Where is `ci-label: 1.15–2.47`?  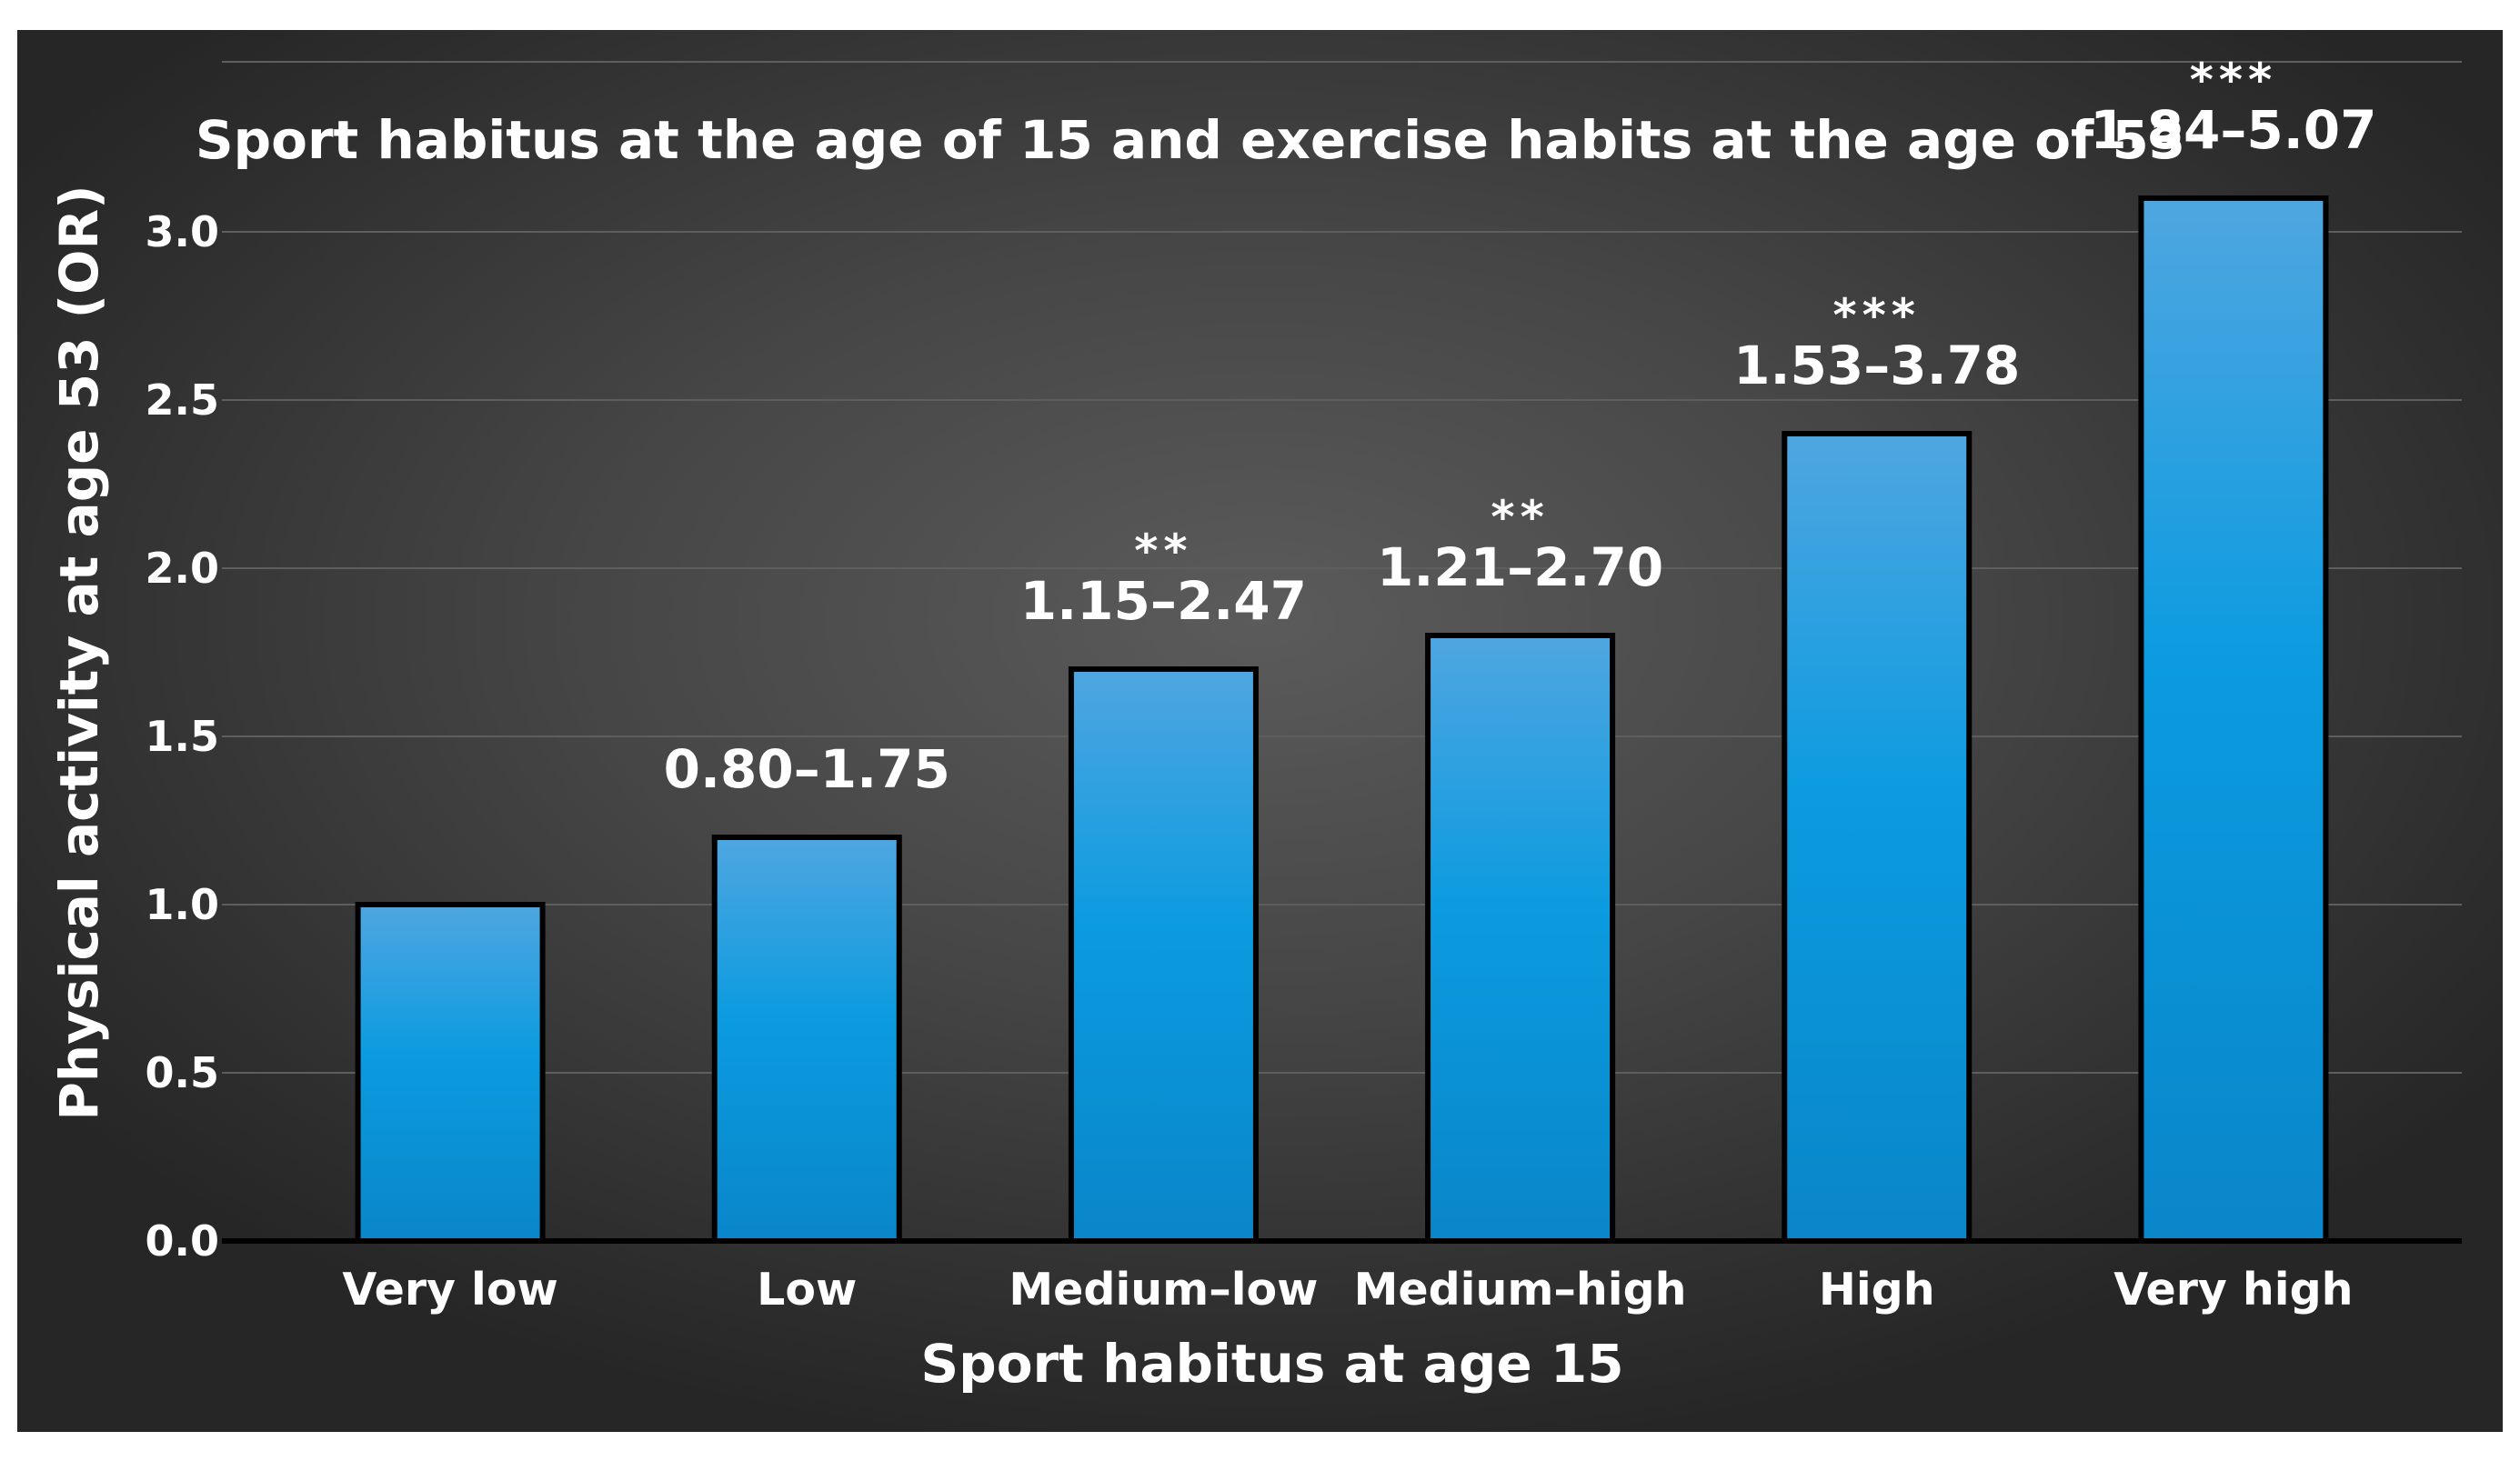
ci-label: 1.15–2.47 is located at coordinates (1163, 601).